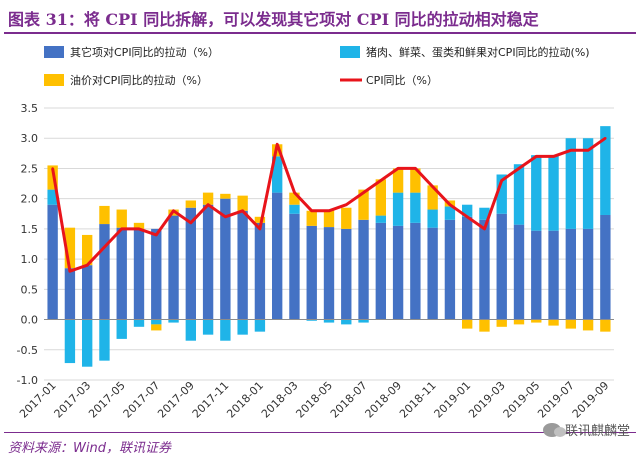 The image size is (640, 460). I want to click on x-tick-label: 2019-03, so click(487, 400).